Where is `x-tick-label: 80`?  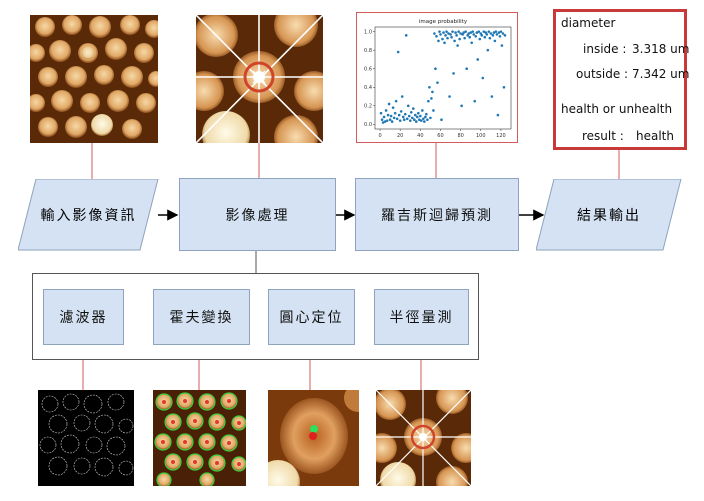 x-tick-label: 80 is located at coordinates (460, 136).